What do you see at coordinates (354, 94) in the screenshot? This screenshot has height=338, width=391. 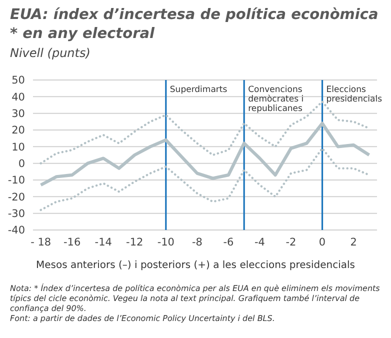 I see `ref-line-label: Eleccions presidencials` at bounding box center [354, 94].